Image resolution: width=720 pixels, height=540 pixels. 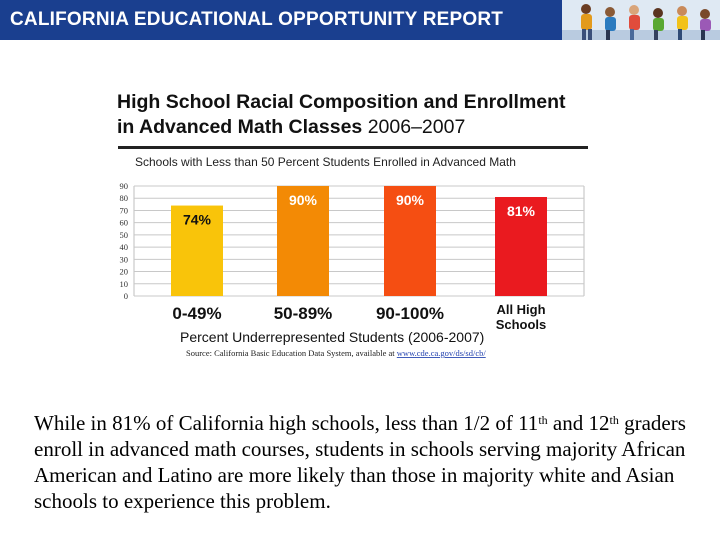 I want to click on y-tick-label: 90, so click(x=124, y=186).